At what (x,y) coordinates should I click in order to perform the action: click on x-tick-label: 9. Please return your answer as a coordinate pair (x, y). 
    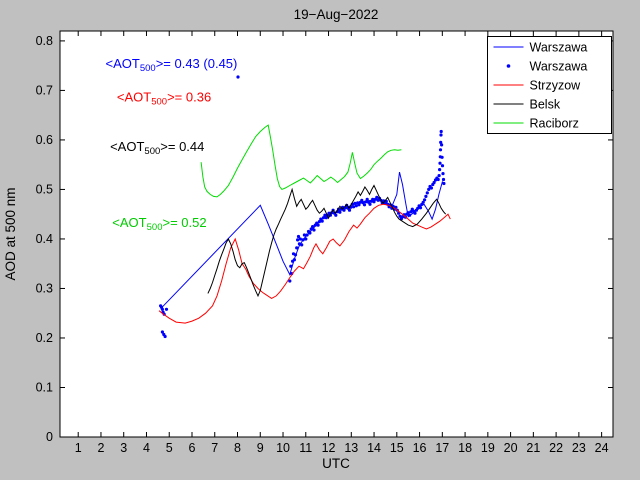
    Looking at the image, I should click on (260, 448).